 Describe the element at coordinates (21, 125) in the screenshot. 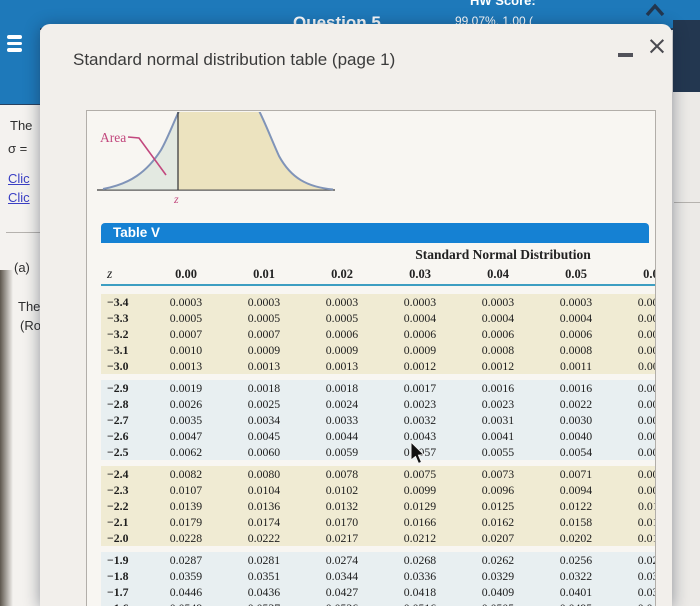

I see `page-text-fragment: The` at that location.